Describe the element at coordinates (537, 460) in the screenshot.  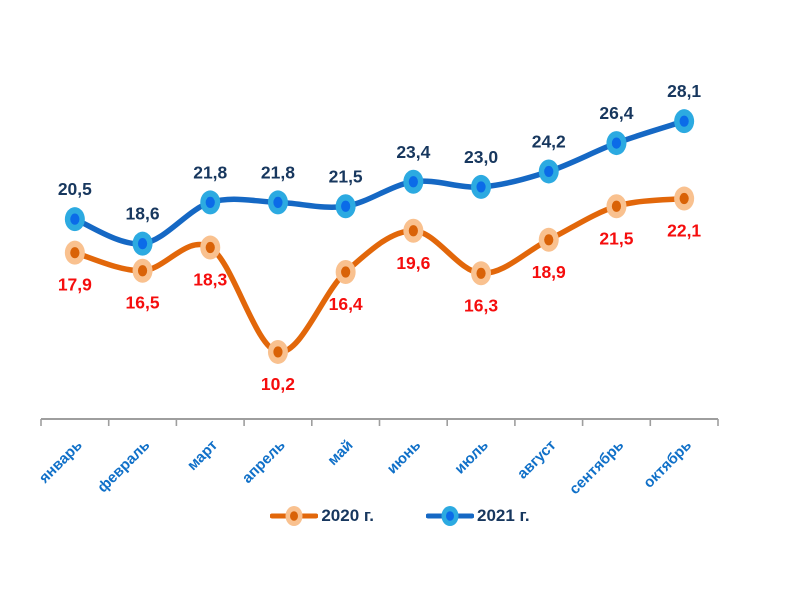
I see `x-tick-label-8: август` at that location.